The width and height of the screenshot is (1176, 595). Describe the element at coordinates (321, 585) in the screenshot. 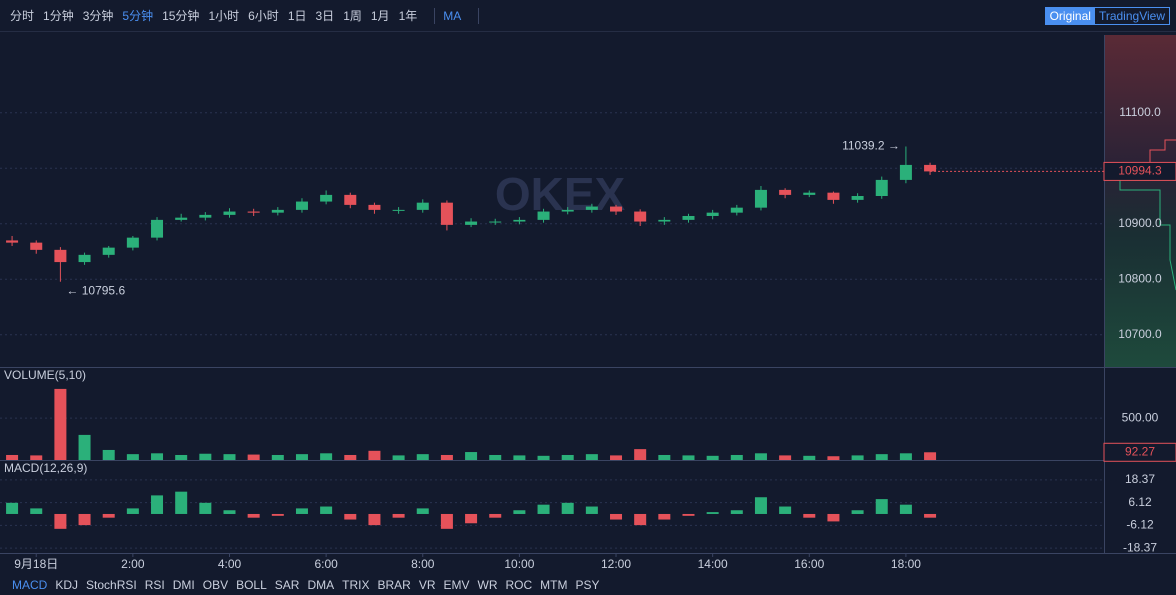

I see `indicator-tab: DMA` at that location.